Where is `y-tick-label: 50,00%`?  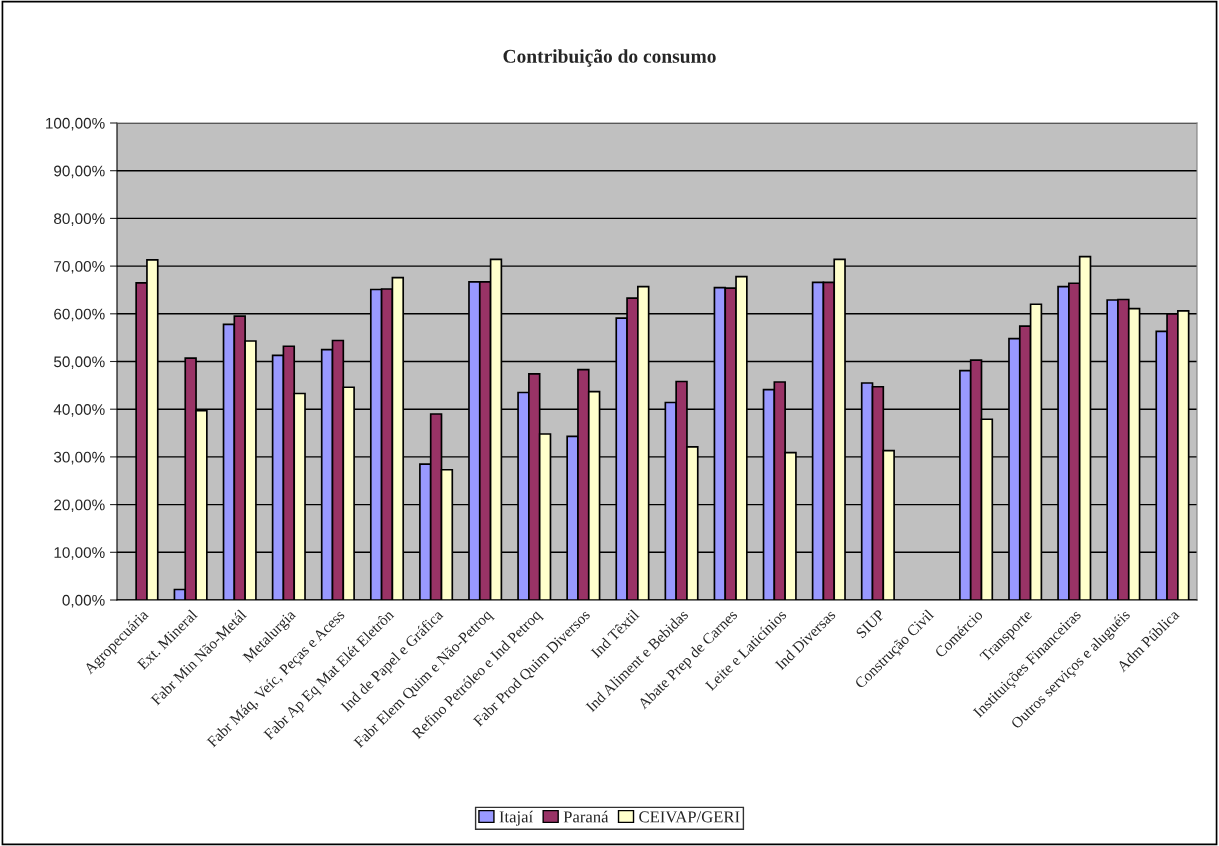 y-tick-label: 50,00% is located at coordinates (79, 362).